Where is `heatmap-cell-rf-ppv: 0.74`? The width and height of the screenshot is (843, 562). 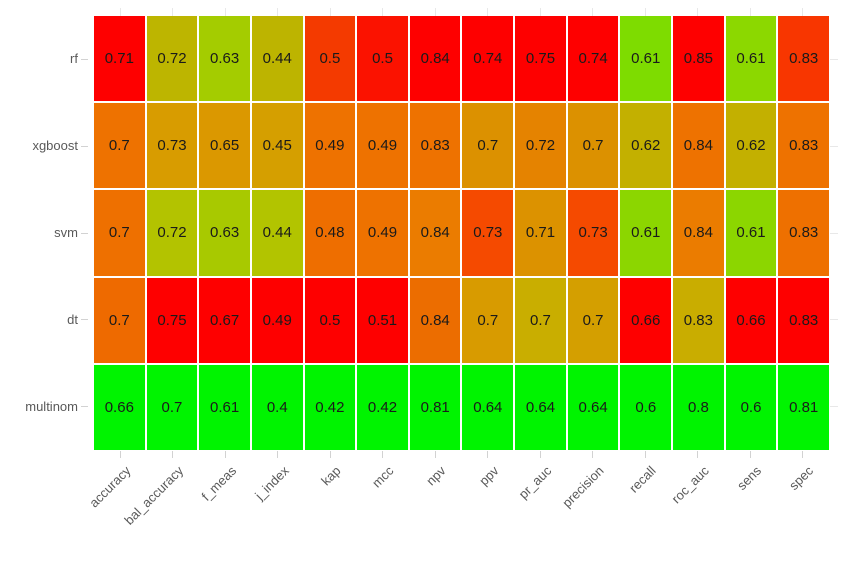 heatmap-cell-rf-ppv: 0.74 is located at coordinates (488, 59).